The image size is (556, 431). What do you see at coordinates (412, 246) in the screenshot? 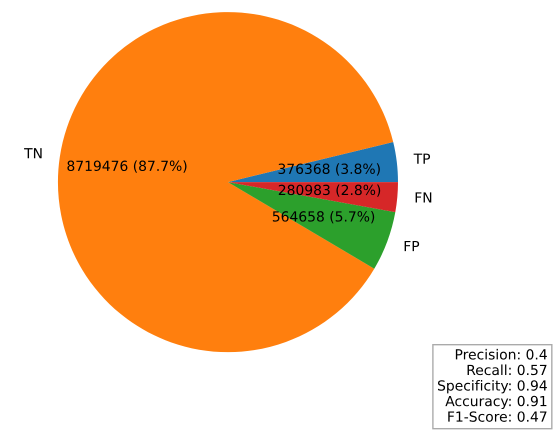
I see `slice-label: FP` at bounding box center [412, 246].